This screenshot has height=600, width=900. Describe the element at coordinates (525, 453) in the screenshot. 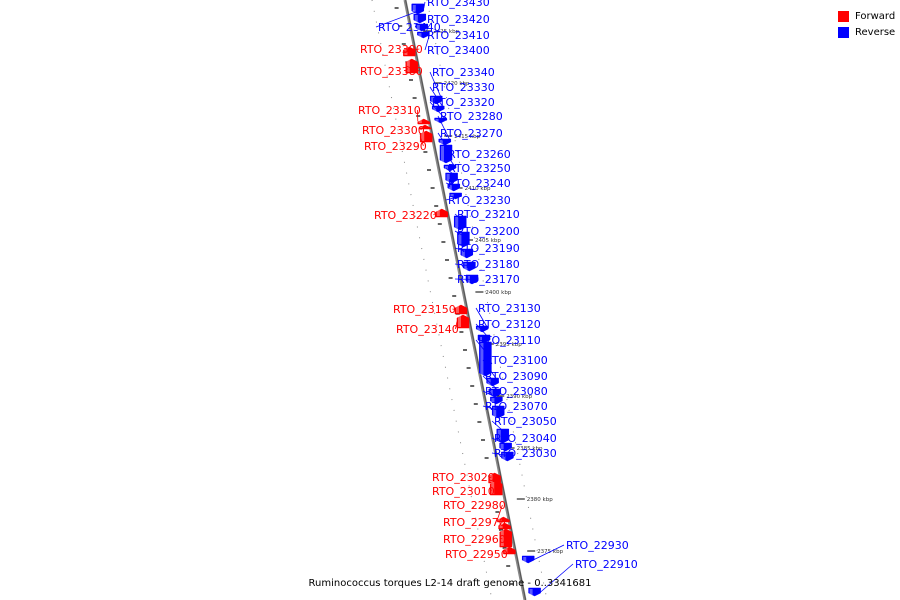

I see `gene-label: RTO_23030` at that location.